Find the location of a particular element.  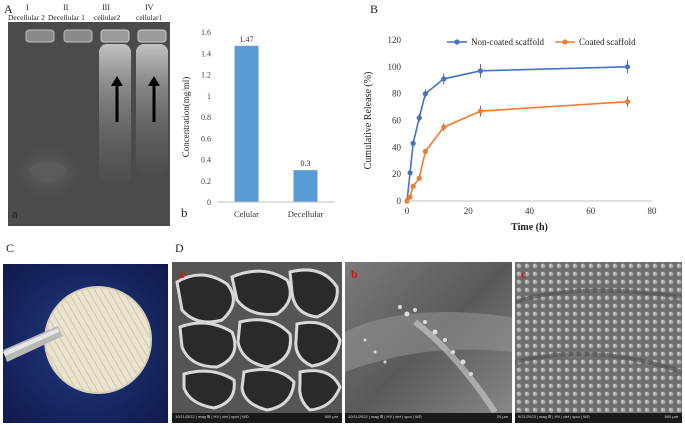

sem-scale-c: 500 µm is located at coordinates (671, 416).